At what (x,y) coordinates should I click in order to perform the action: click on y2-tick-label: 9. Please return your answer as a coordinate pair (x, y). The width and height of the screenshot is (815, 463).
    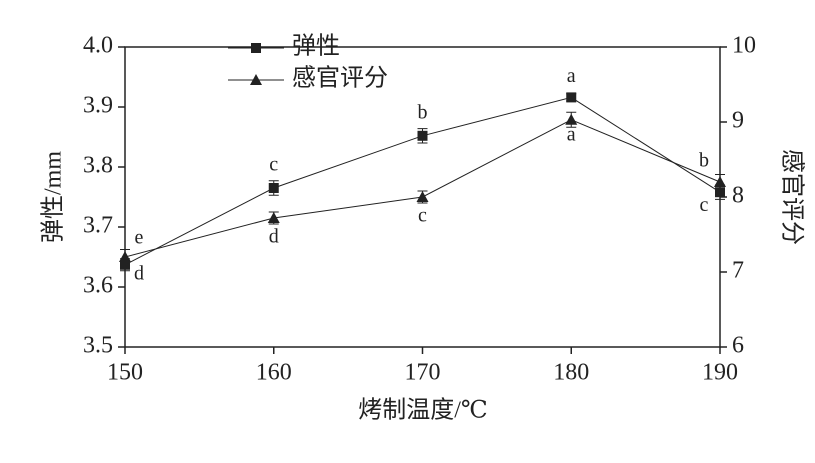
    Looking at the image, I should click on (738, 121).